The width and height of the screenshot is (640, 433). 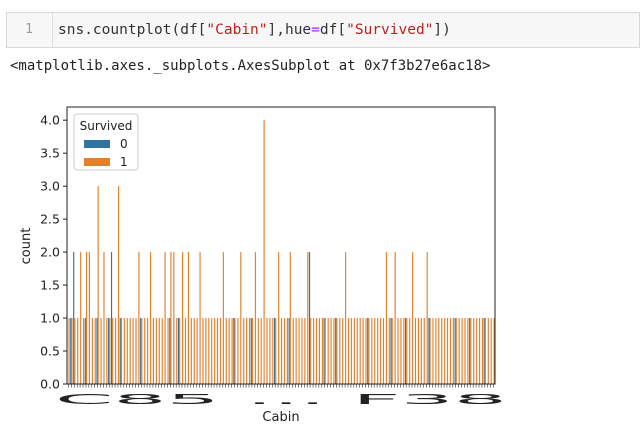 What do you see at coordinates (50, 285) in the screenshot?
I see `y-tick-label: 1.5` at bounding box center [50, 285].